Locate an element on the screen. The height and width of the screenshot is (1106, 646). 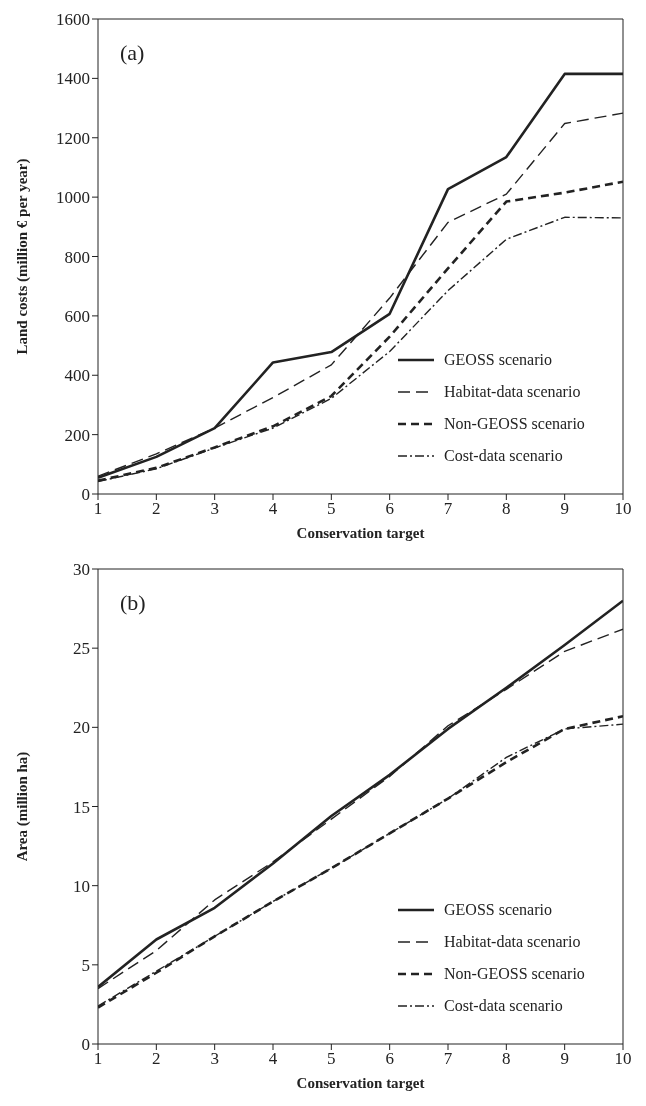
y-tick-label: 25 is located at coordinates (81, 649).